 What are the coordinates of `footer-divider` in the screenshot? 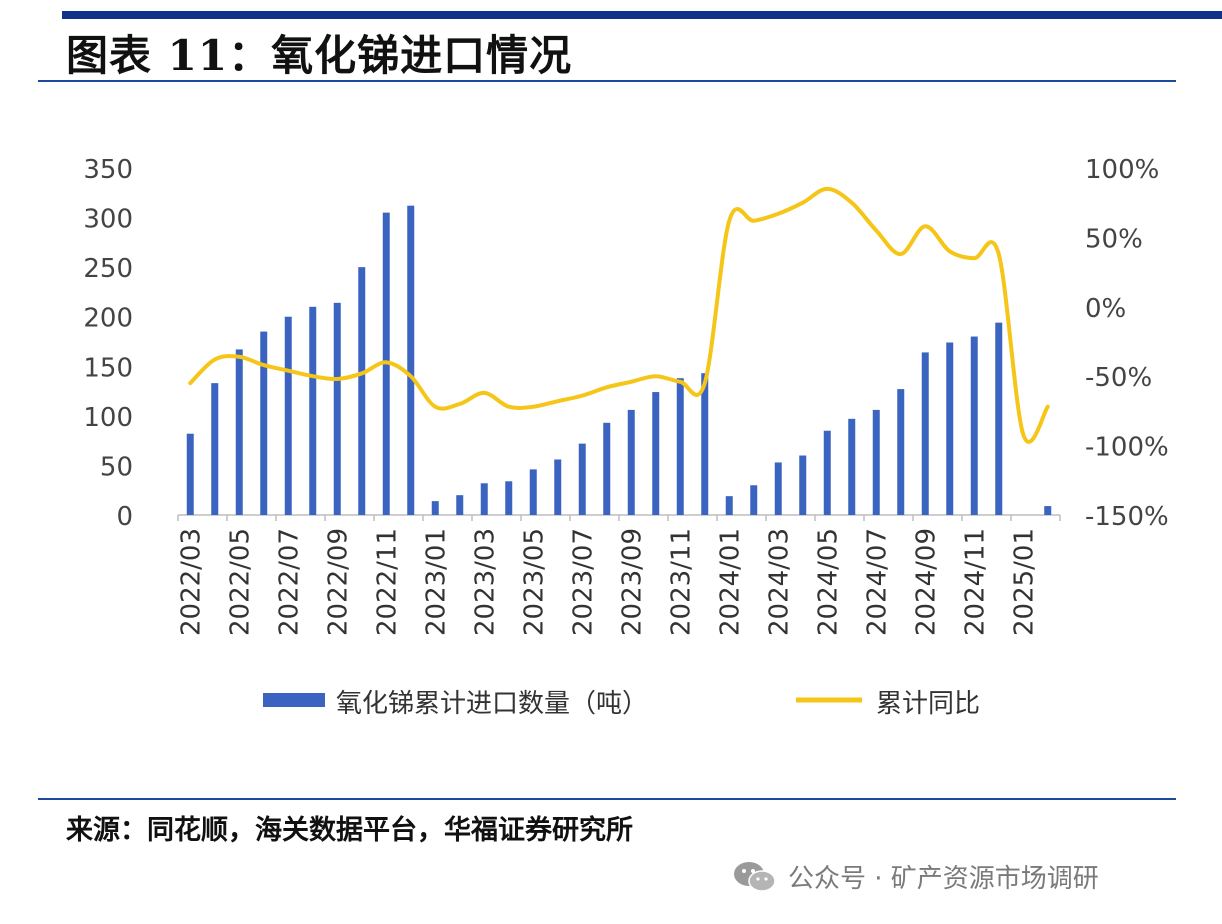 It's located at (607, 799).